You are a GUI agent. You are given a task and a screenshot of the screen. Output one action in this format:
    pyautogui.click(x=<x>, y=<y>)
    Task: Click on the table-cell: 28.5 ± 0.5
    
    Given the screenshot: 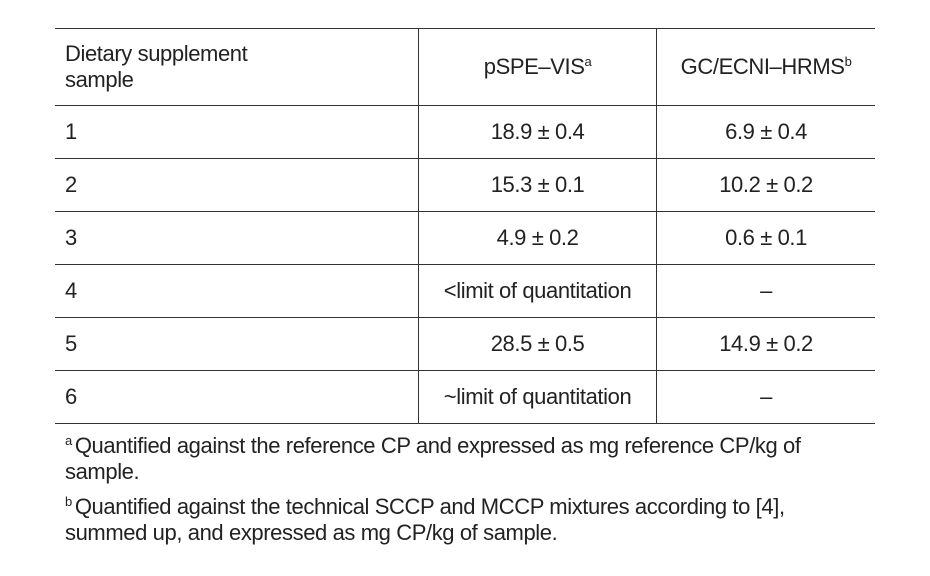 What is the action you would take?
    pyautogui.click(x=537, y=344)
    